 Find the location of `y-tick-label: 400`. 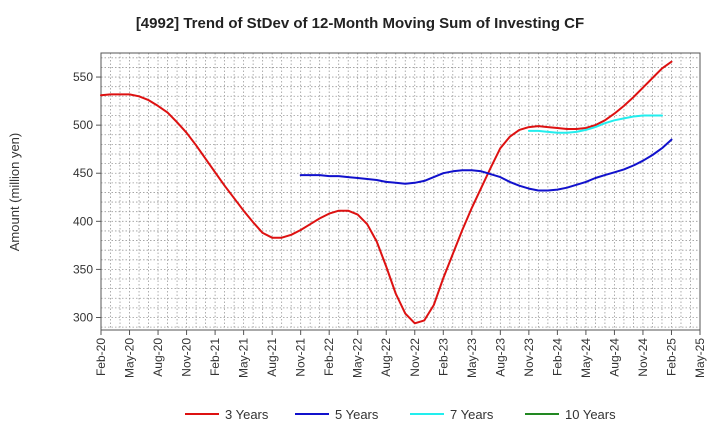

y-tick-label: 400 is located at coordinates (83, 221).